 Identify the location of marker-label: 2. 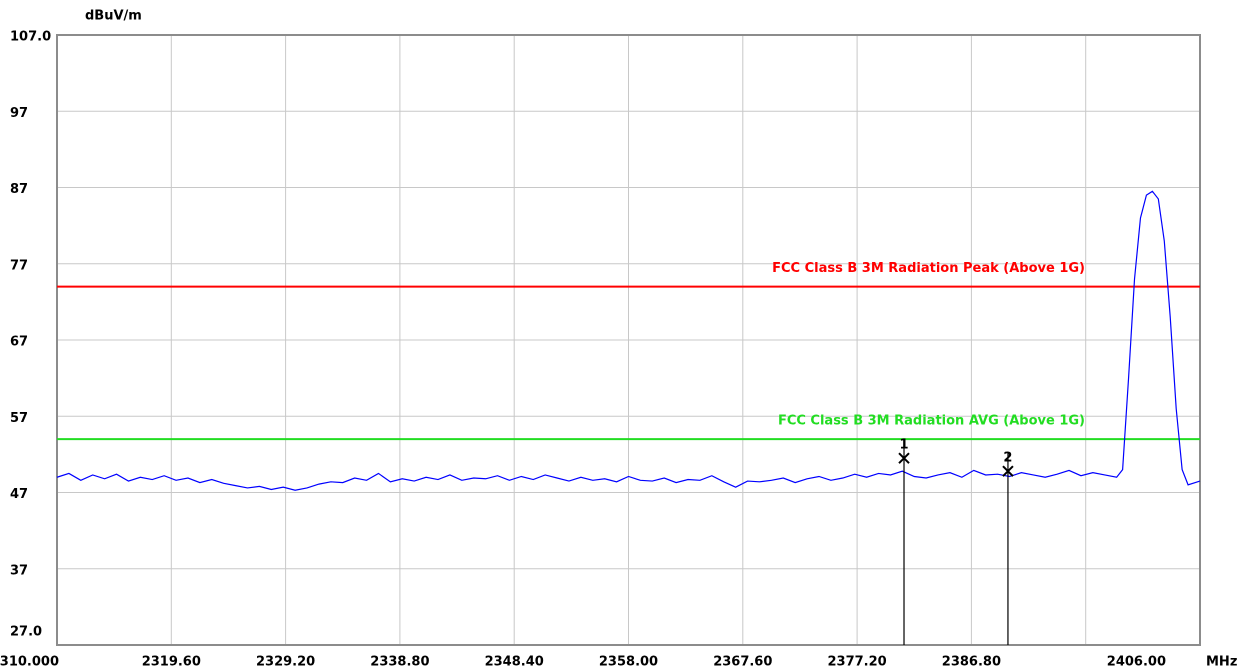
(1007, 458).